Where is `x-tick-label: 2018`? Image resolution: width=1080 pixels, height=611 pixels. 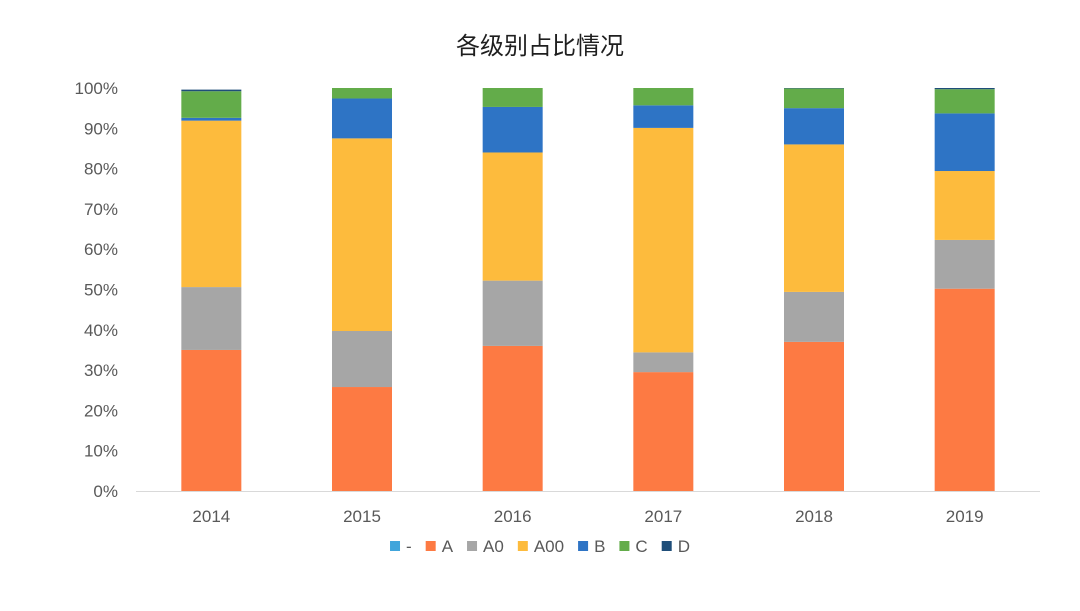 x-tick-label: 2018 is located at coordinates (814, 516).